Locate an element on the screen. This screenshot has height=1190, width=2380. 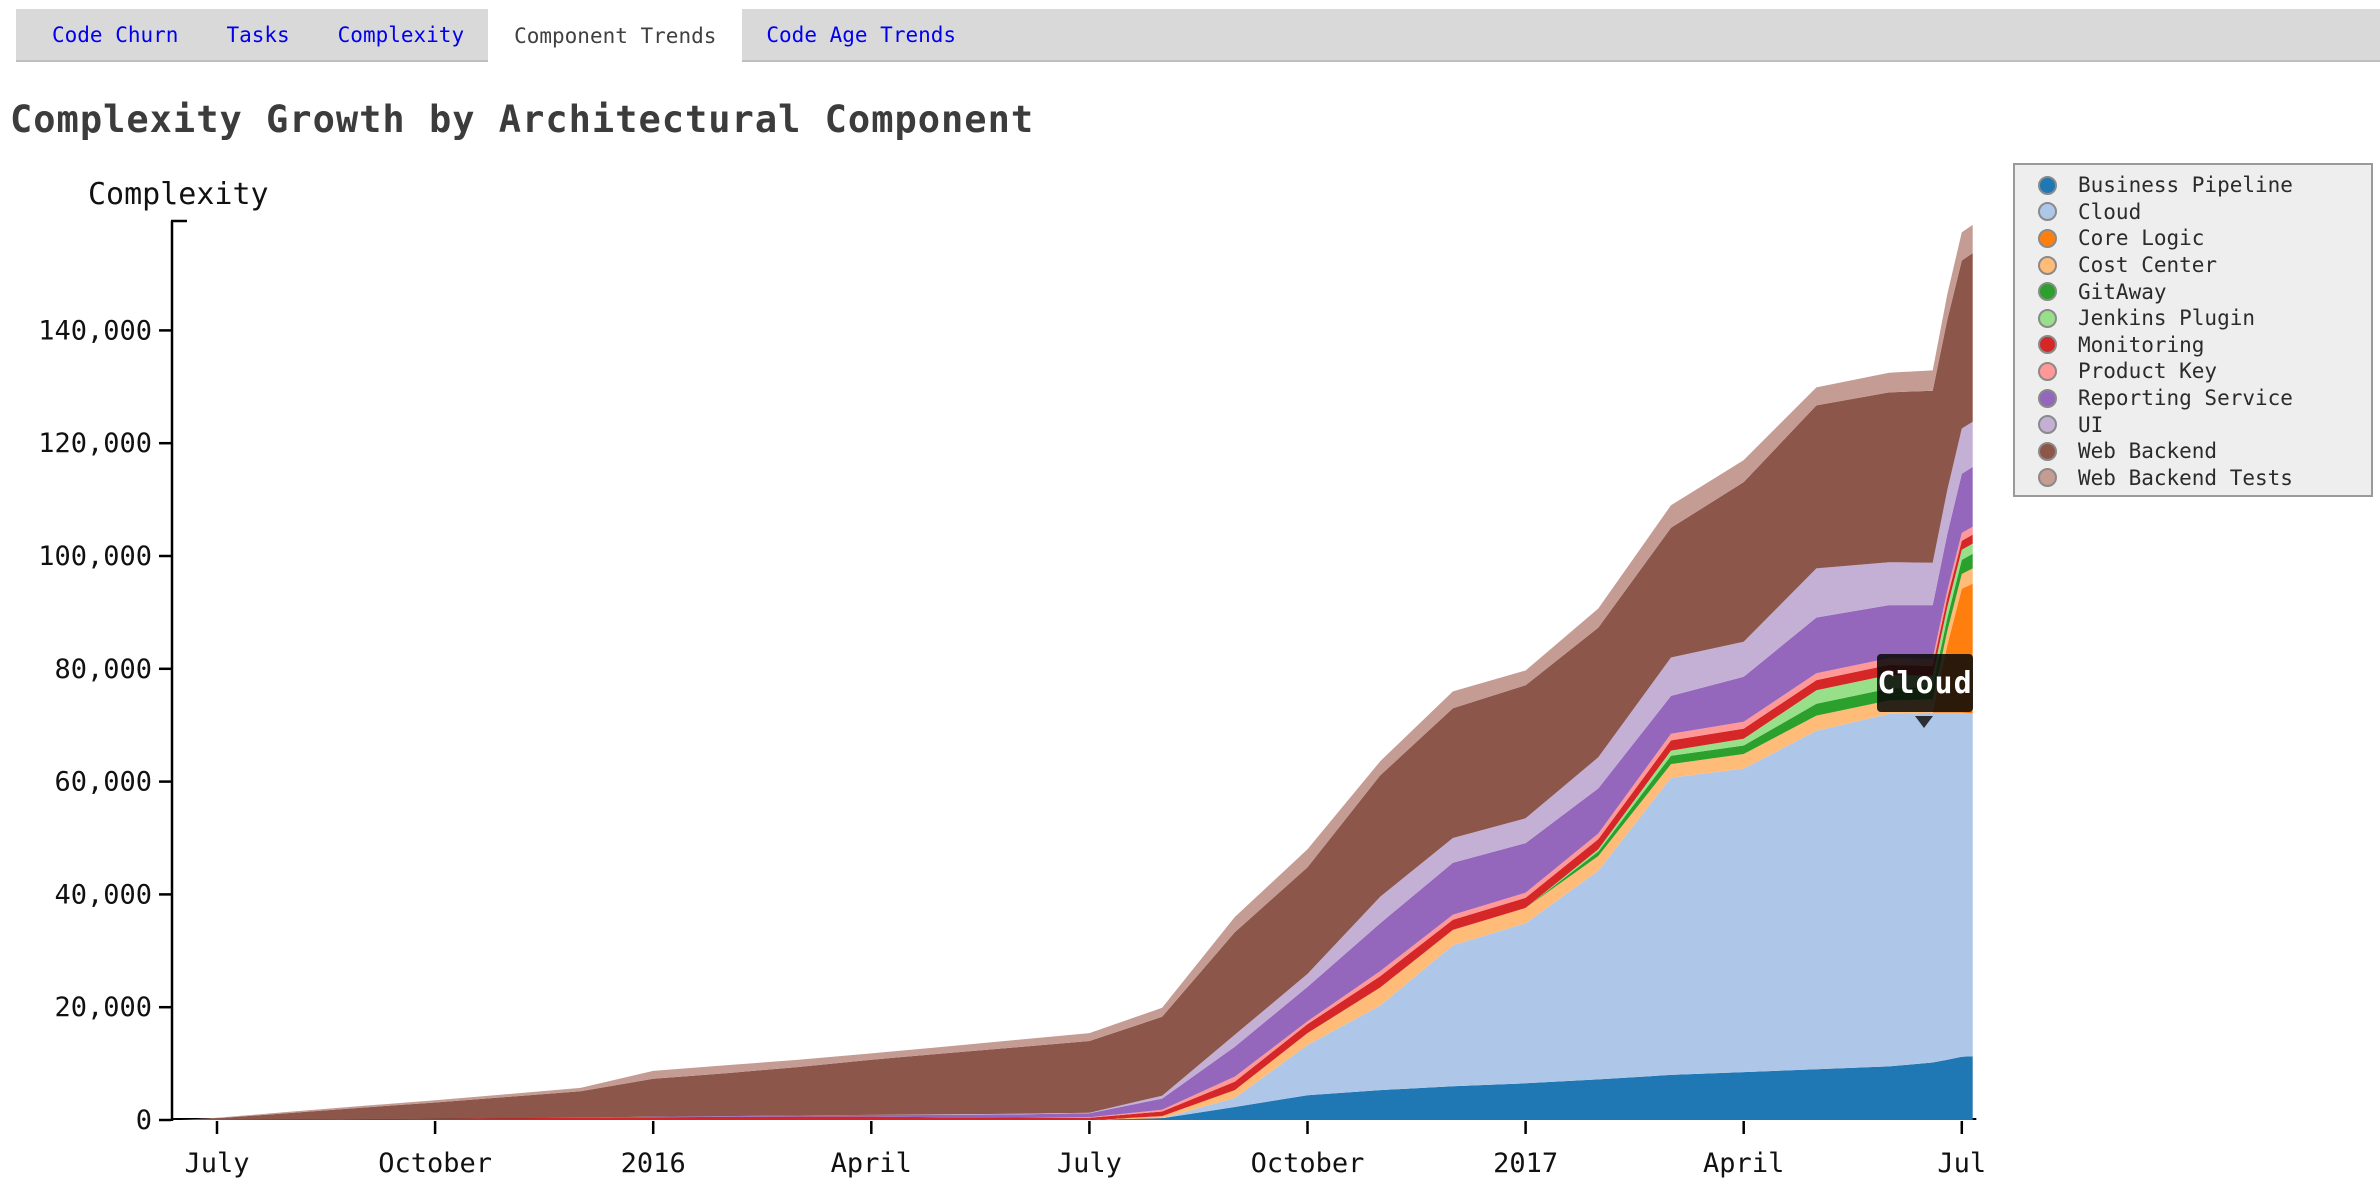
tooltip-caret-icon is located at coordinates (1924, 722).